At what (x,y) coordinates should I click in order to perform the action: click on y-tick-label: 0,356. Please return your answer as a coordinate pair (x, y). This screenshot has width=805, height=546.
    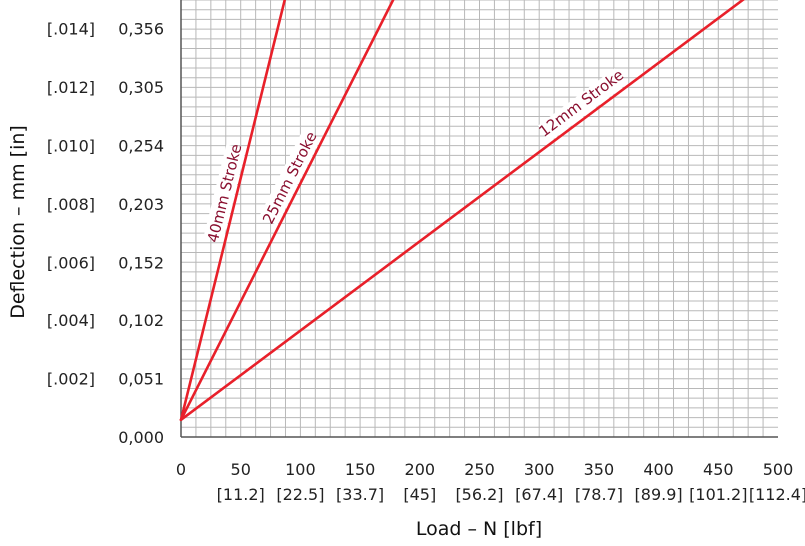
    Looking at the image, I should click on (141, 29).